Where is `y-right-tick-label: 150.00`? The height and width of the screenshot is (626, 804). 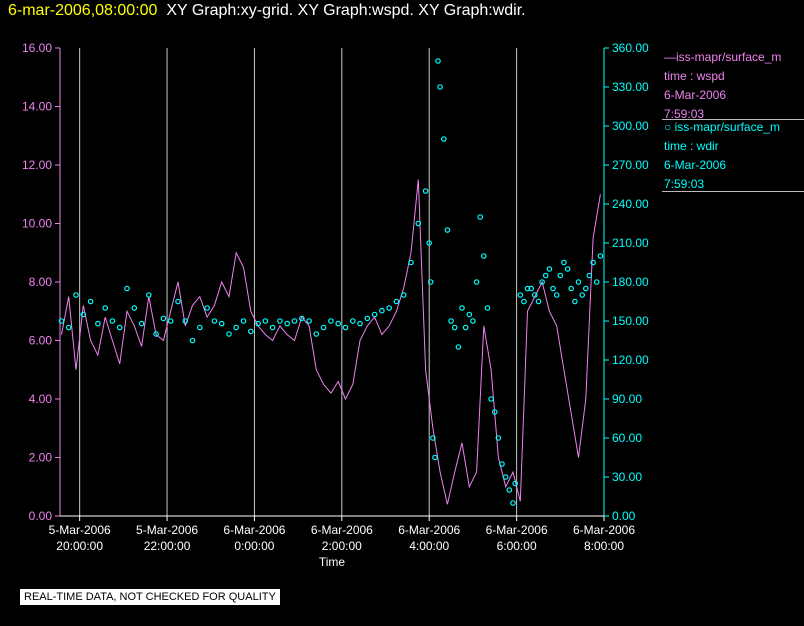
y-right-tick-label: 150.00 is located at coordinates (630, 321).